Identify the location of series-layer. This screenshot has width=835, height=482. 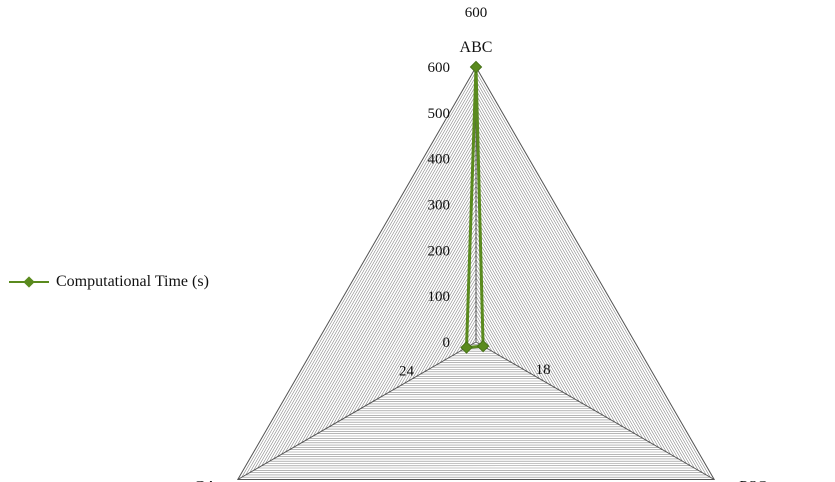
(475, 207).